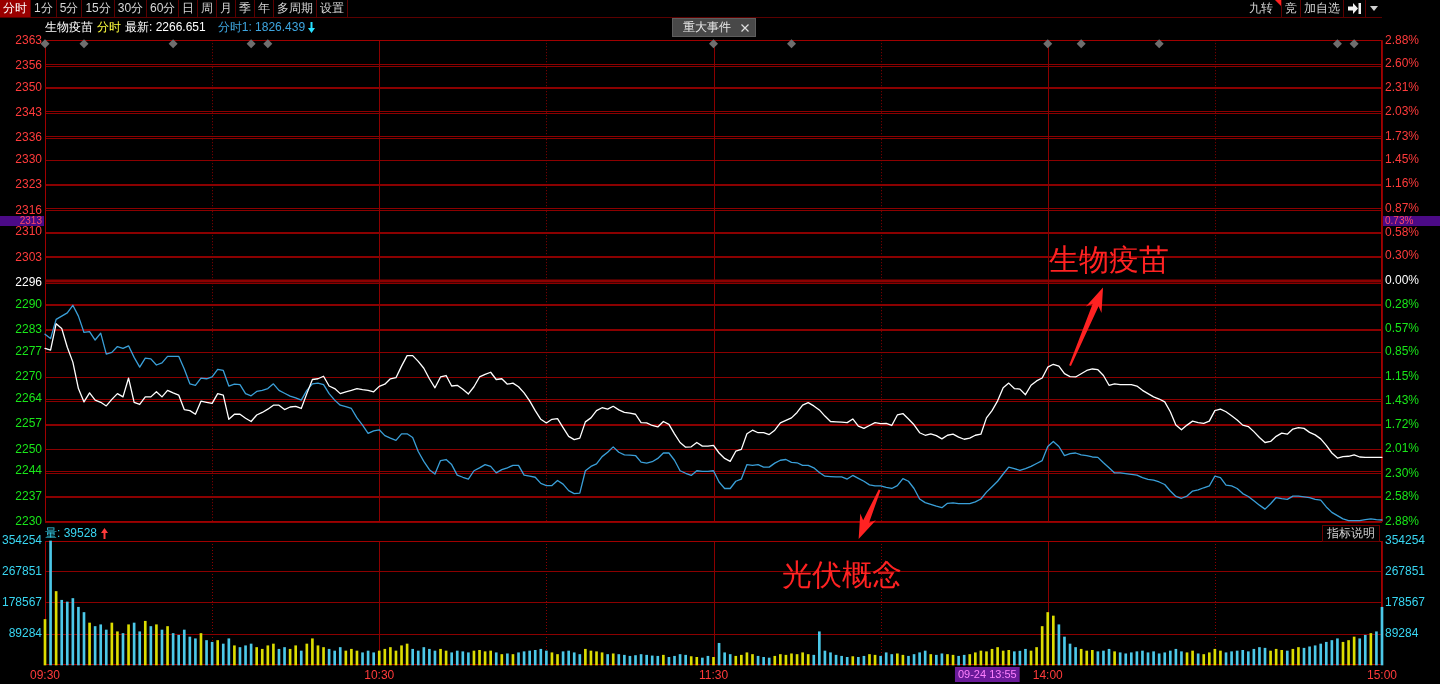 This screenshot has width=1440, height=684. What do you see at coordinates (1402, 39) in the screenshot?
I see `y2-tick-label: 2.88%` at bounding box center [1402, 39].